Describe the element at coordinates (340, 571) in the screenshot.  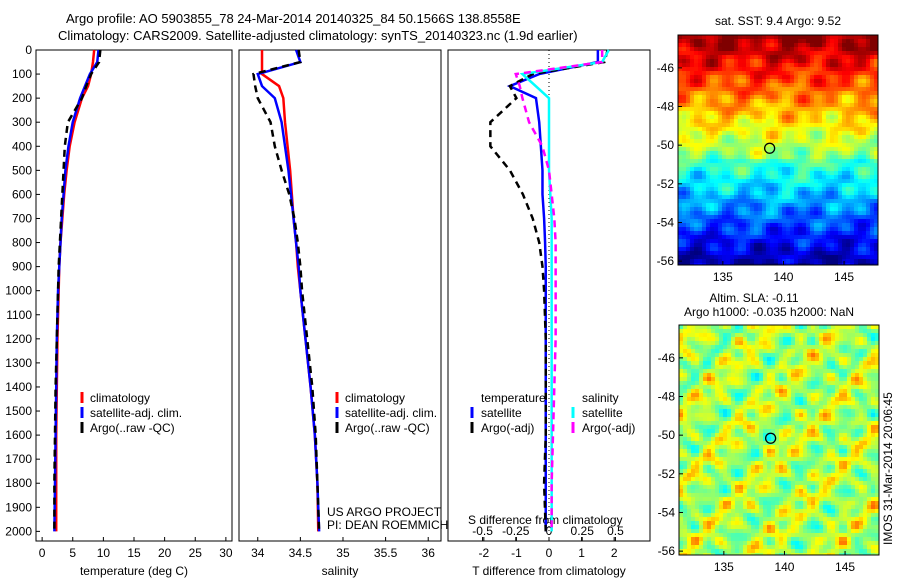
I see `x-axis-label: salinity` at that location.